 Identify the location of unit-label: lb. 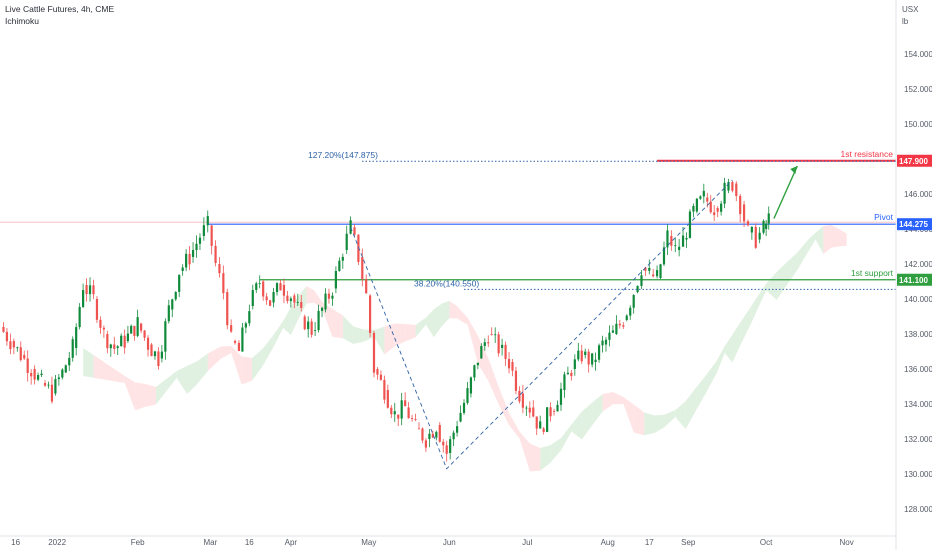
(905, 21).